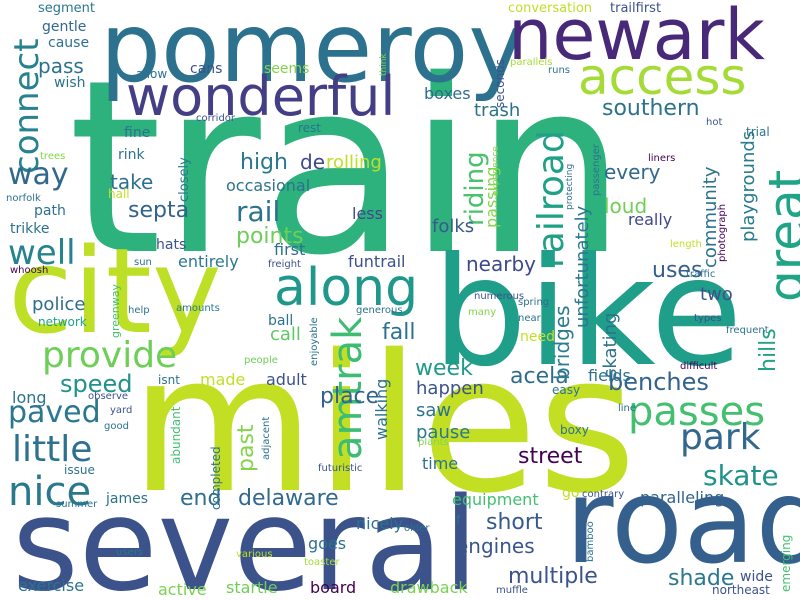 The image size is (800, 600). Describe the element at coordinates (458, 520) in the screenshot. I see `word-f: f` at that location.